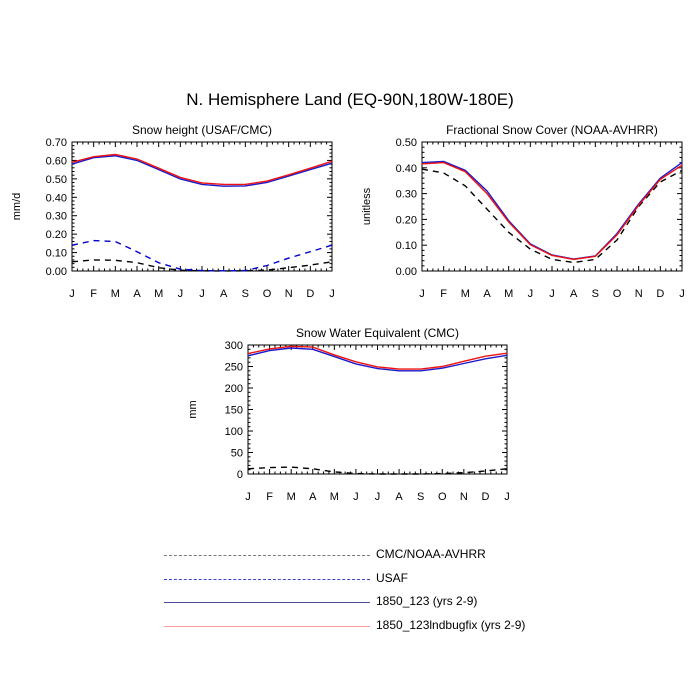 The height and width of the screenshot is (700, 700). Describe the element at coordinates (56, 143) in the screenshot. I see `y-tick-label: 0.70` at that location.